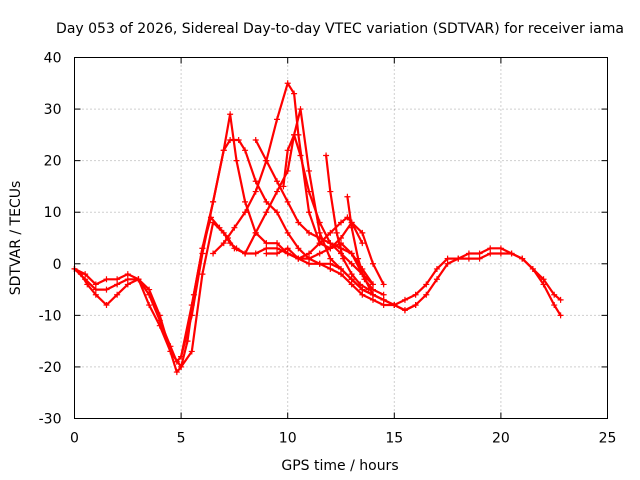  Describe the element at coordinates (339, 466) in the screenshot. I see `x-axis-label: GPS time / hours` at that location.